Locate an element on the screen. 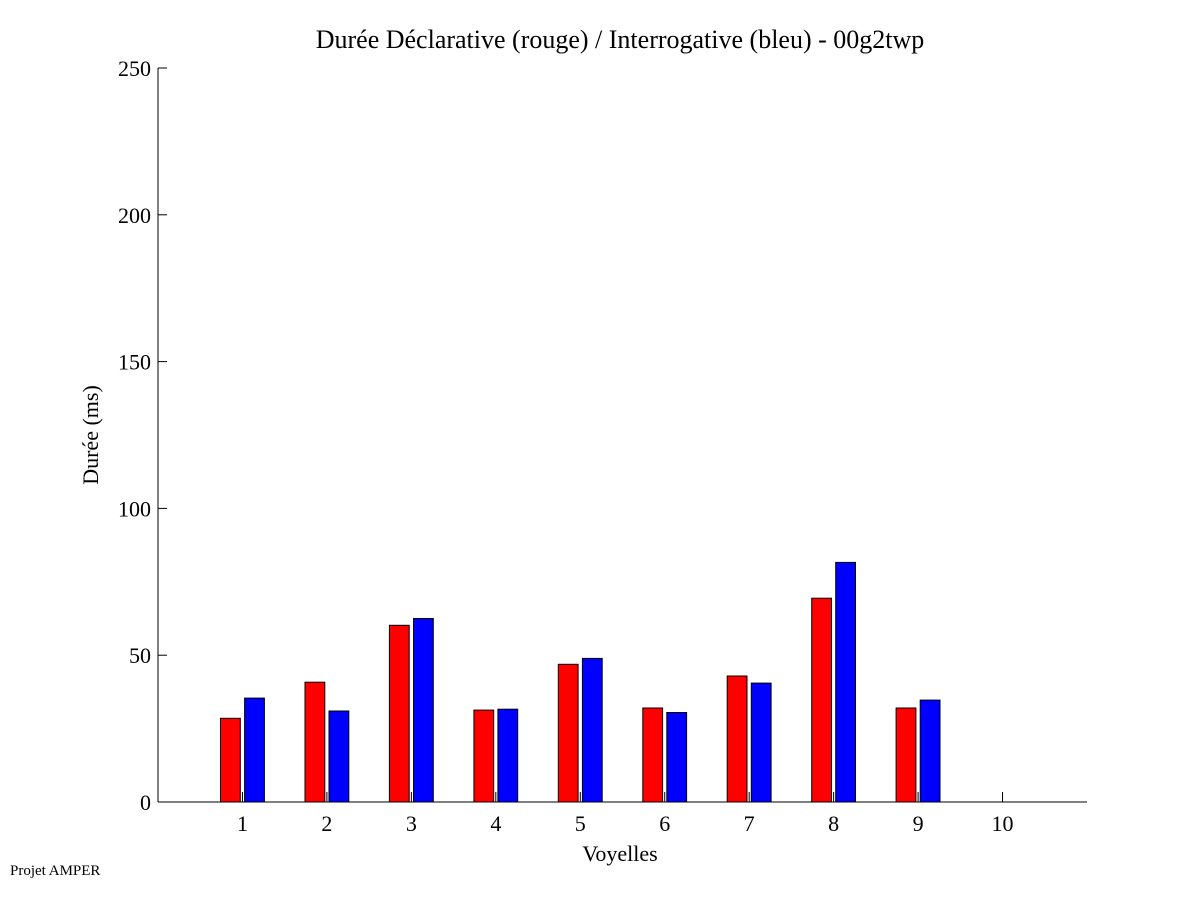  y-tick-label: 250 is located at coordinates (134, 68).